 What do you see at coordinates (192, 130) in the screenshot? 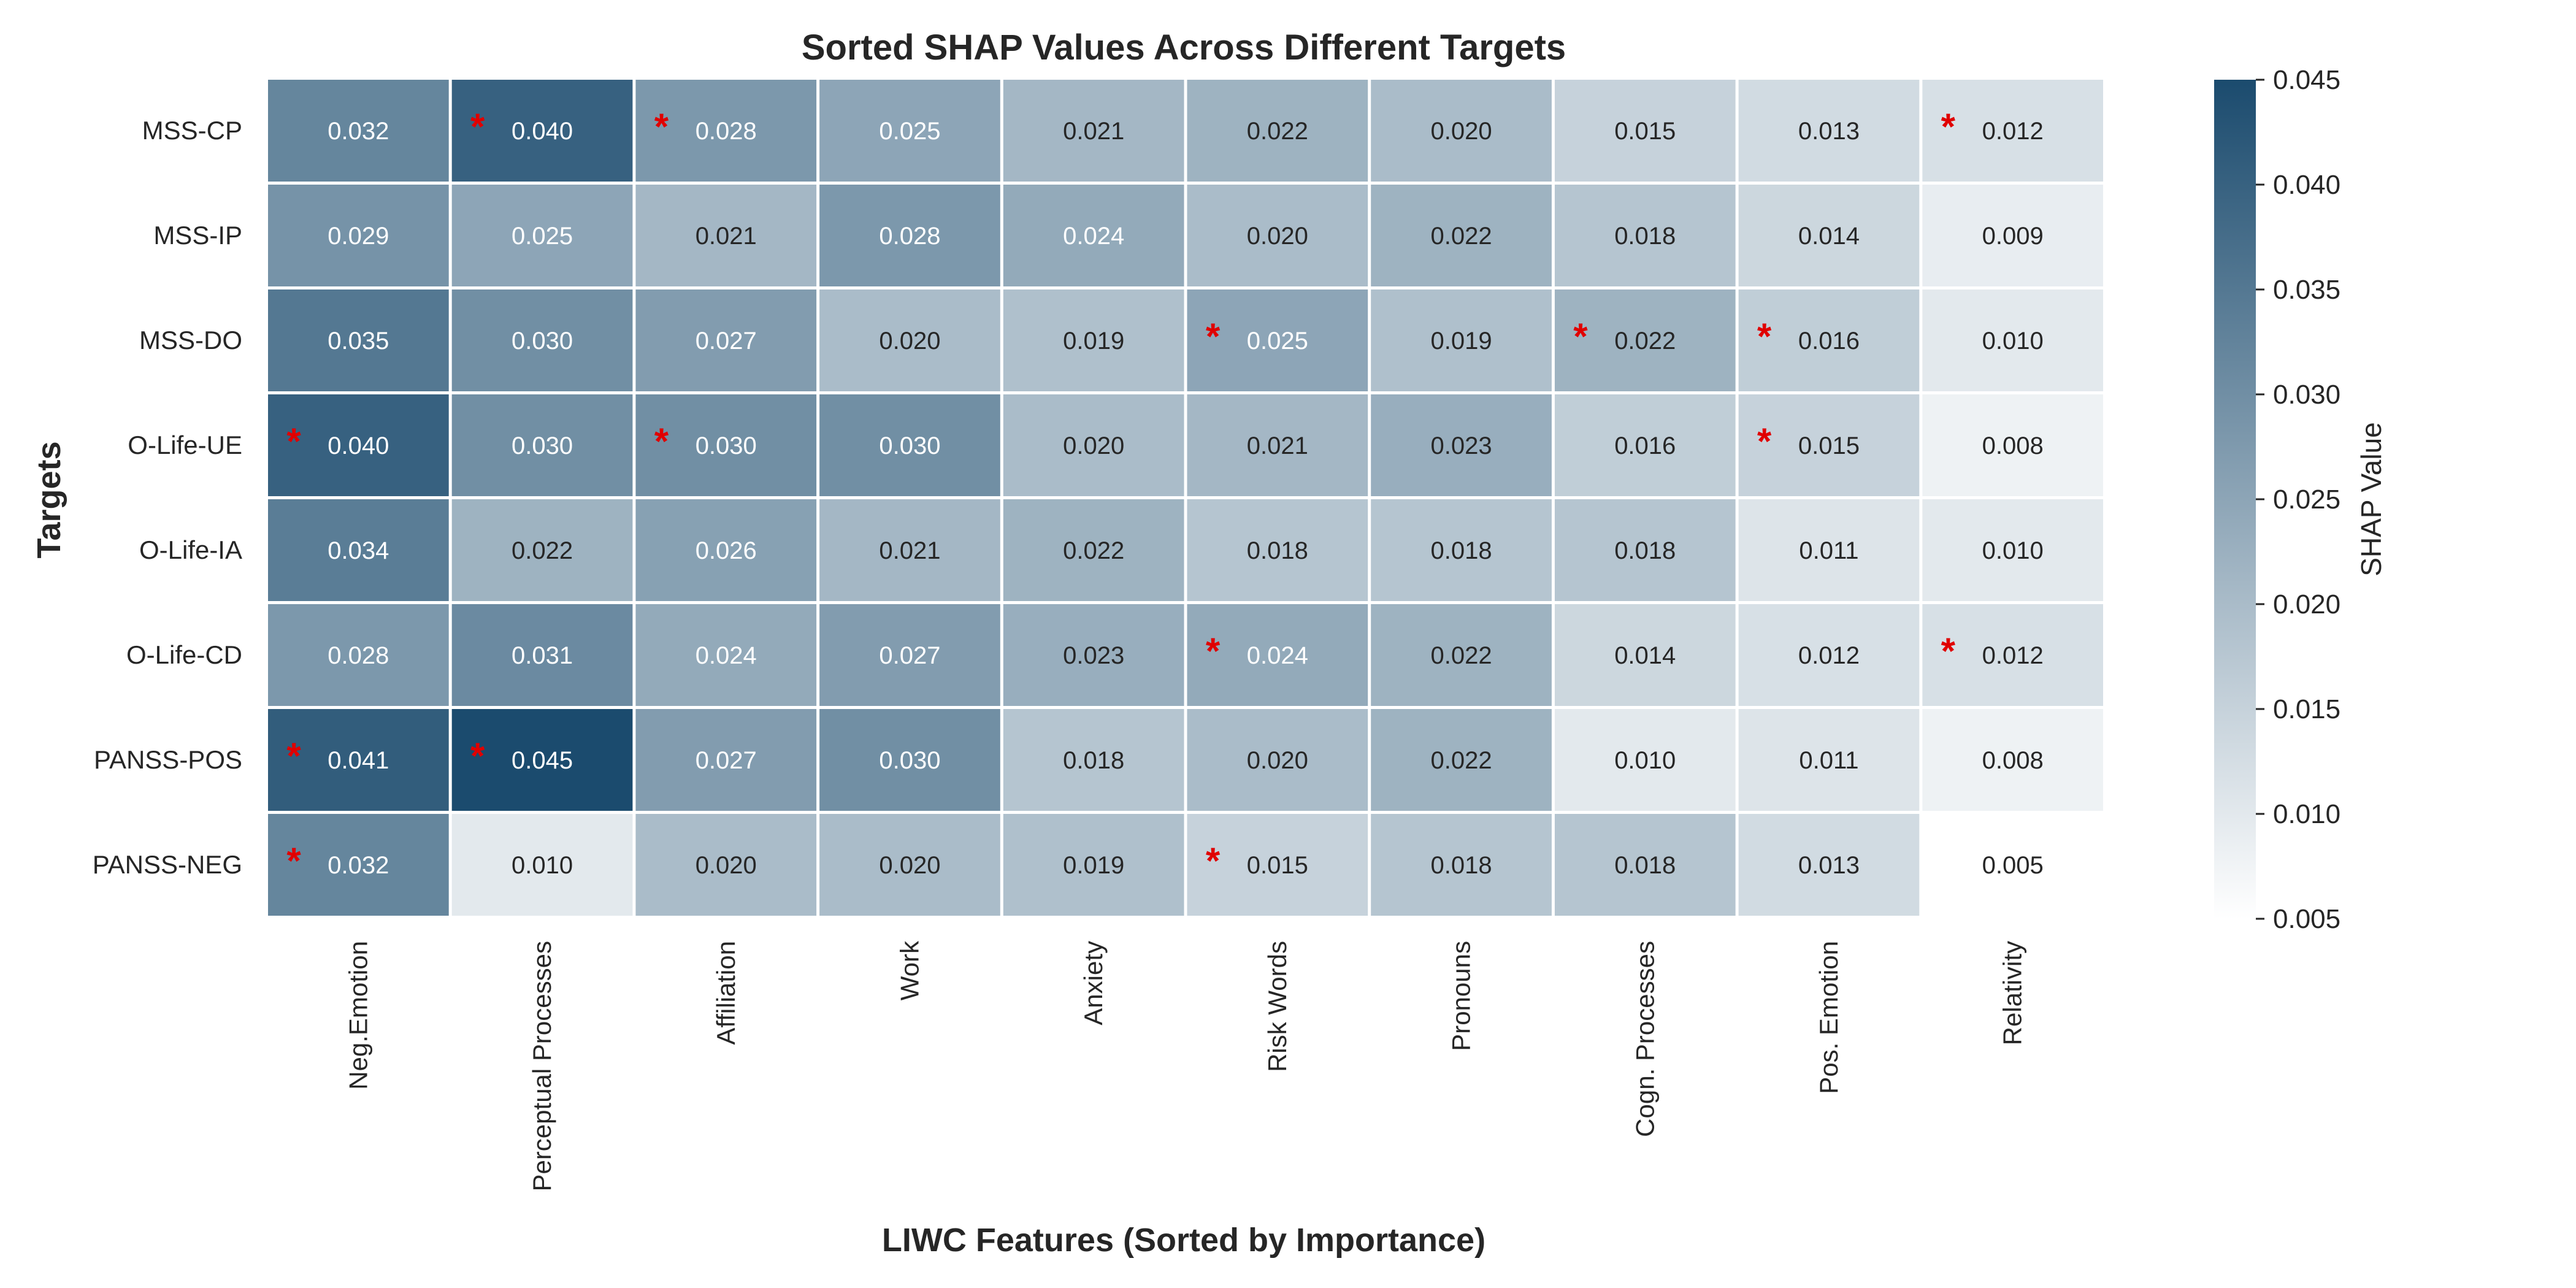
I see `y-tick-label: MSS-CP` at bounding box center [192, 130].